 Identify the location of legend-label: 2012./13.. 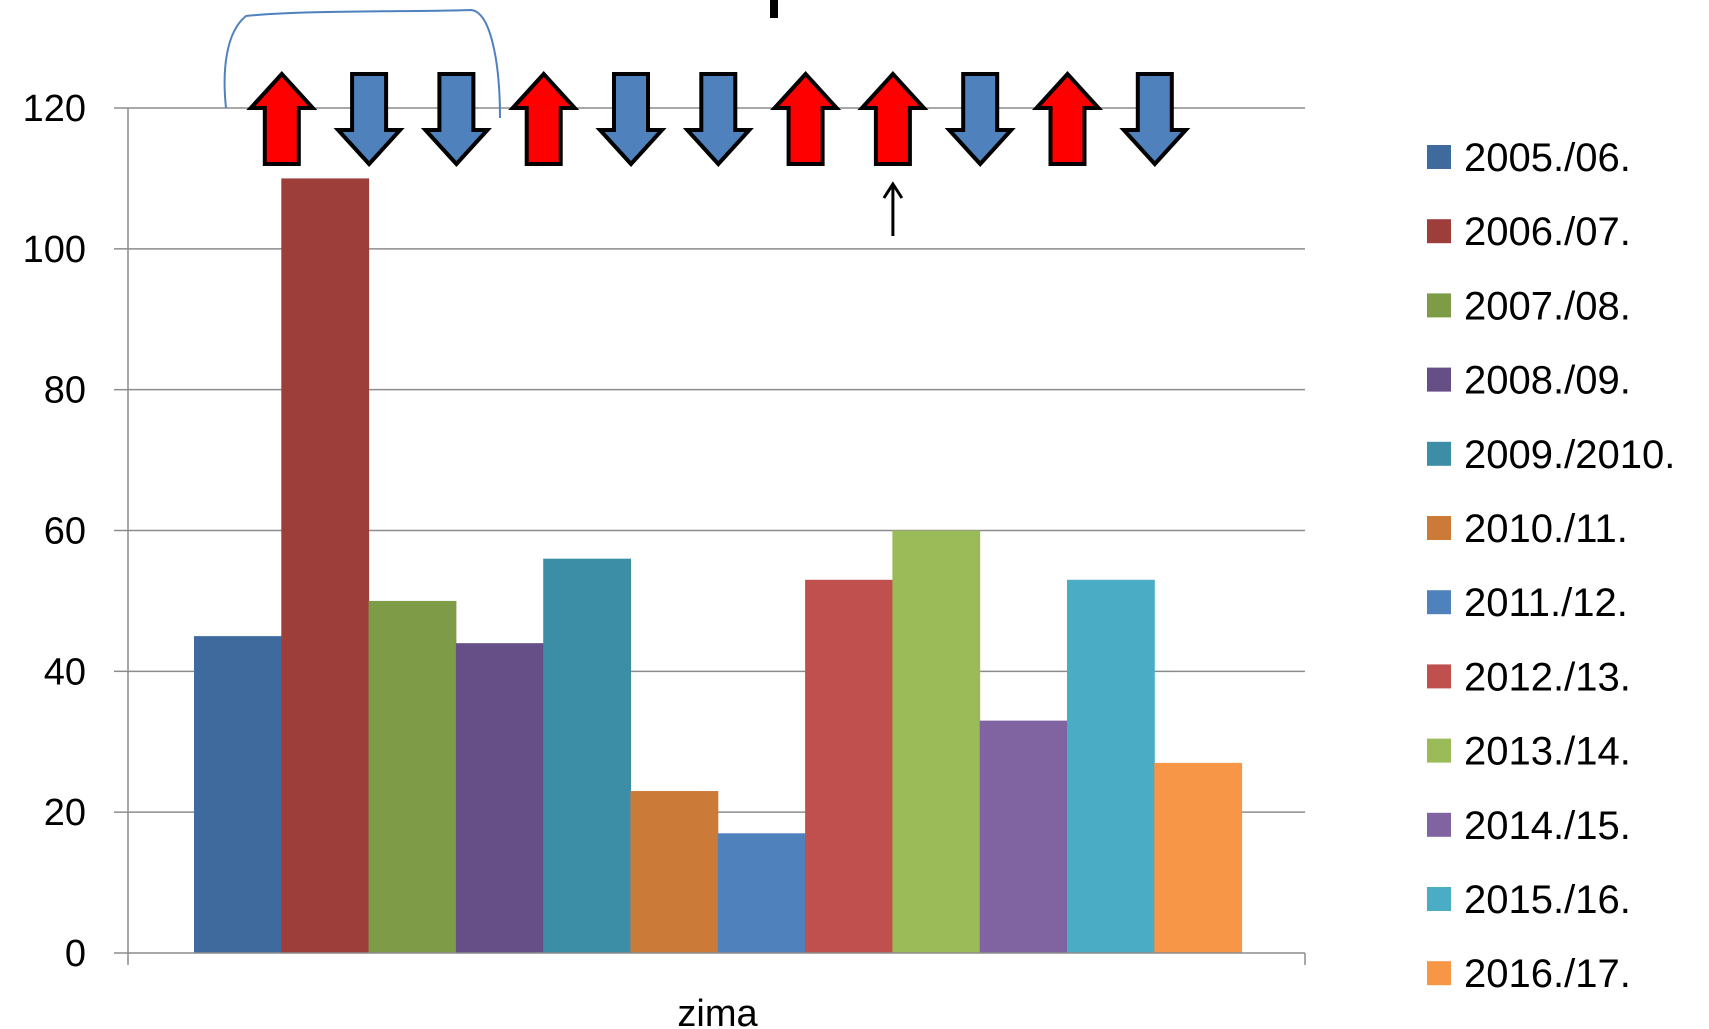
(1547, 677).